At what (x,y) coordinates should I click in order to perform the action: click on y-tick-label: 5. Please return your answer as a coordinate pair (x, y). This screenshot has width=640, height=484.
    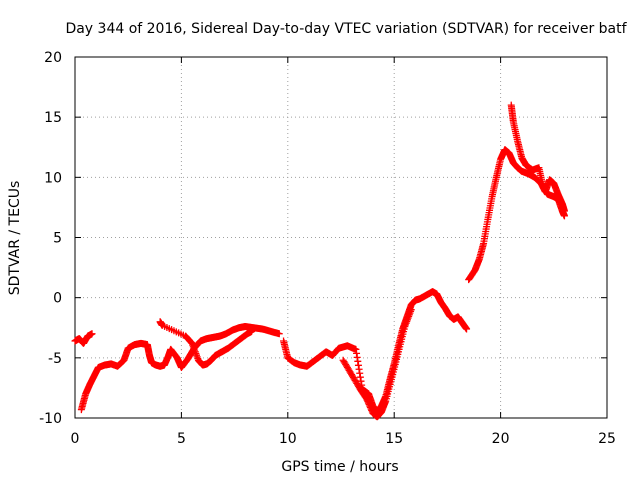
    Looking at the image, I should click on (57, 239).